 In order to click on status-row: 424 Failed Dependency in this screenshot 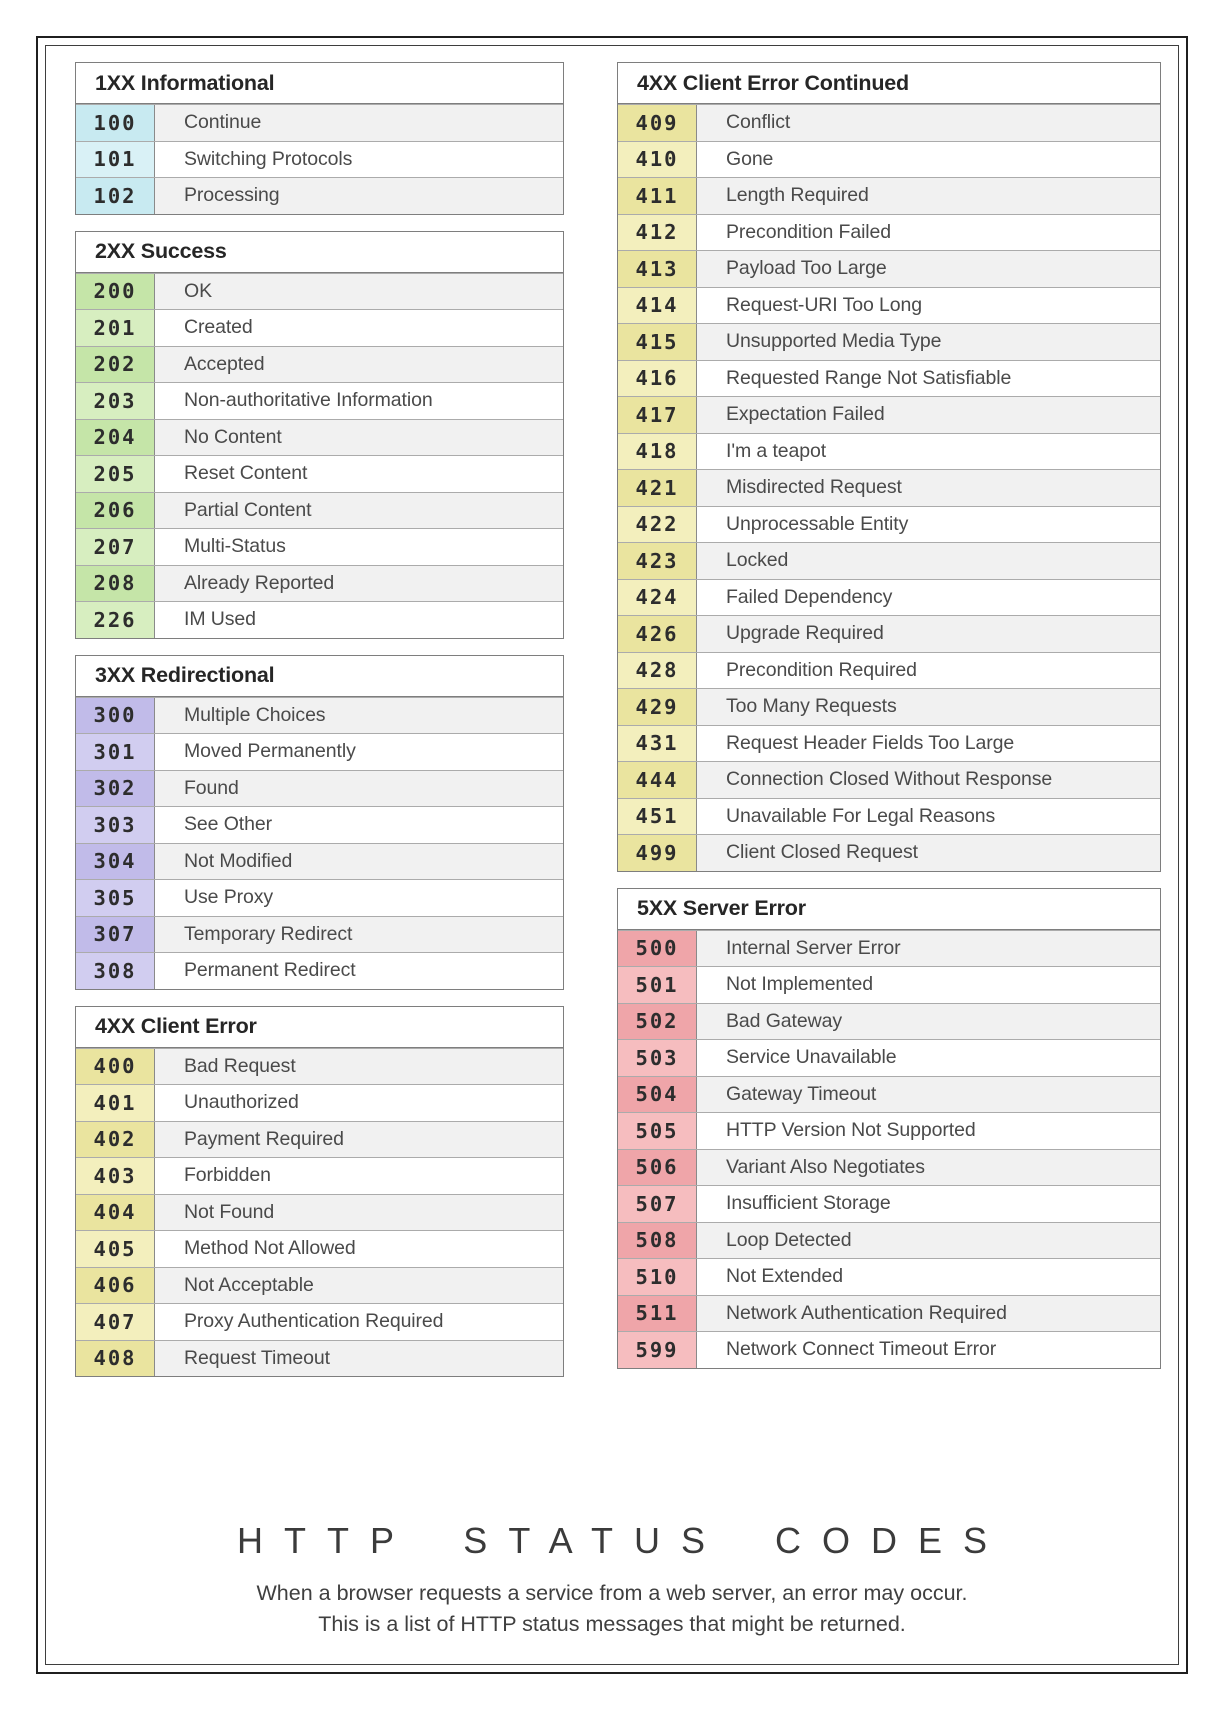, I will do `click(889, 596)`.